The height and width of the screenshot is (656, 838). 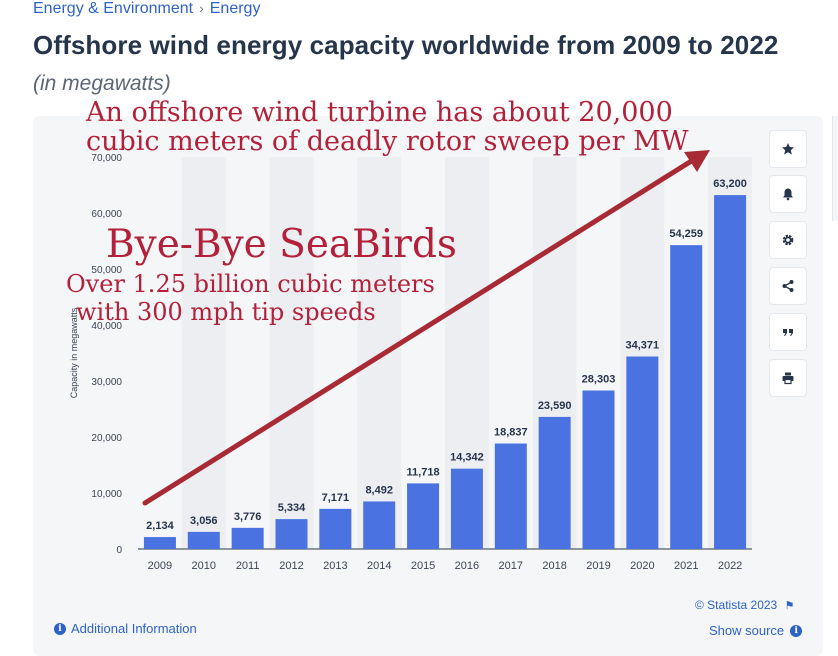 What do you see at coordinates (106, 494) in the screenshot?
I see `y-tick-label: 10,000` at bounding box center [106, 494].